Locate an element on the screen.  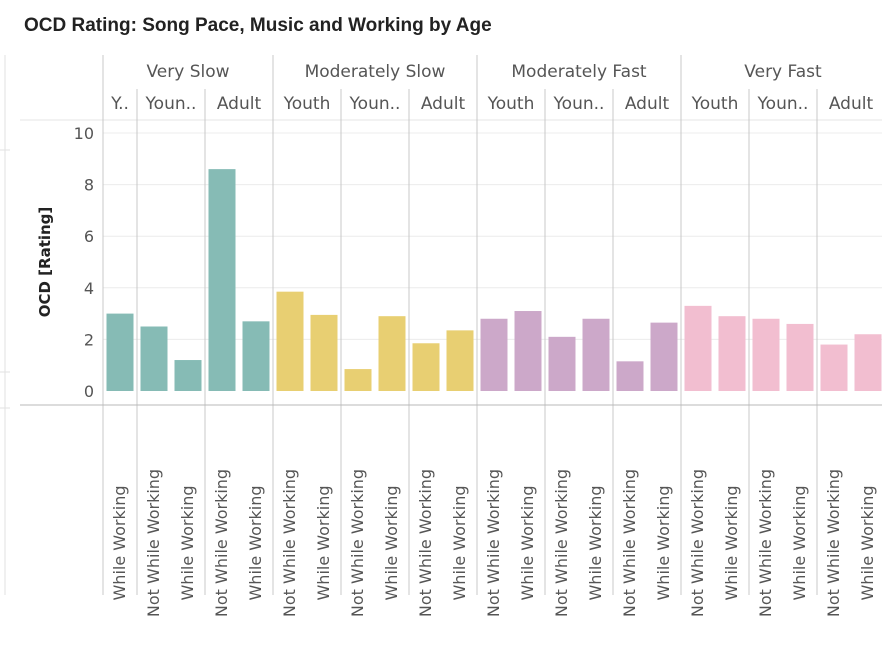
group-label: Moderately Slow is located at coordinates (375, 72).